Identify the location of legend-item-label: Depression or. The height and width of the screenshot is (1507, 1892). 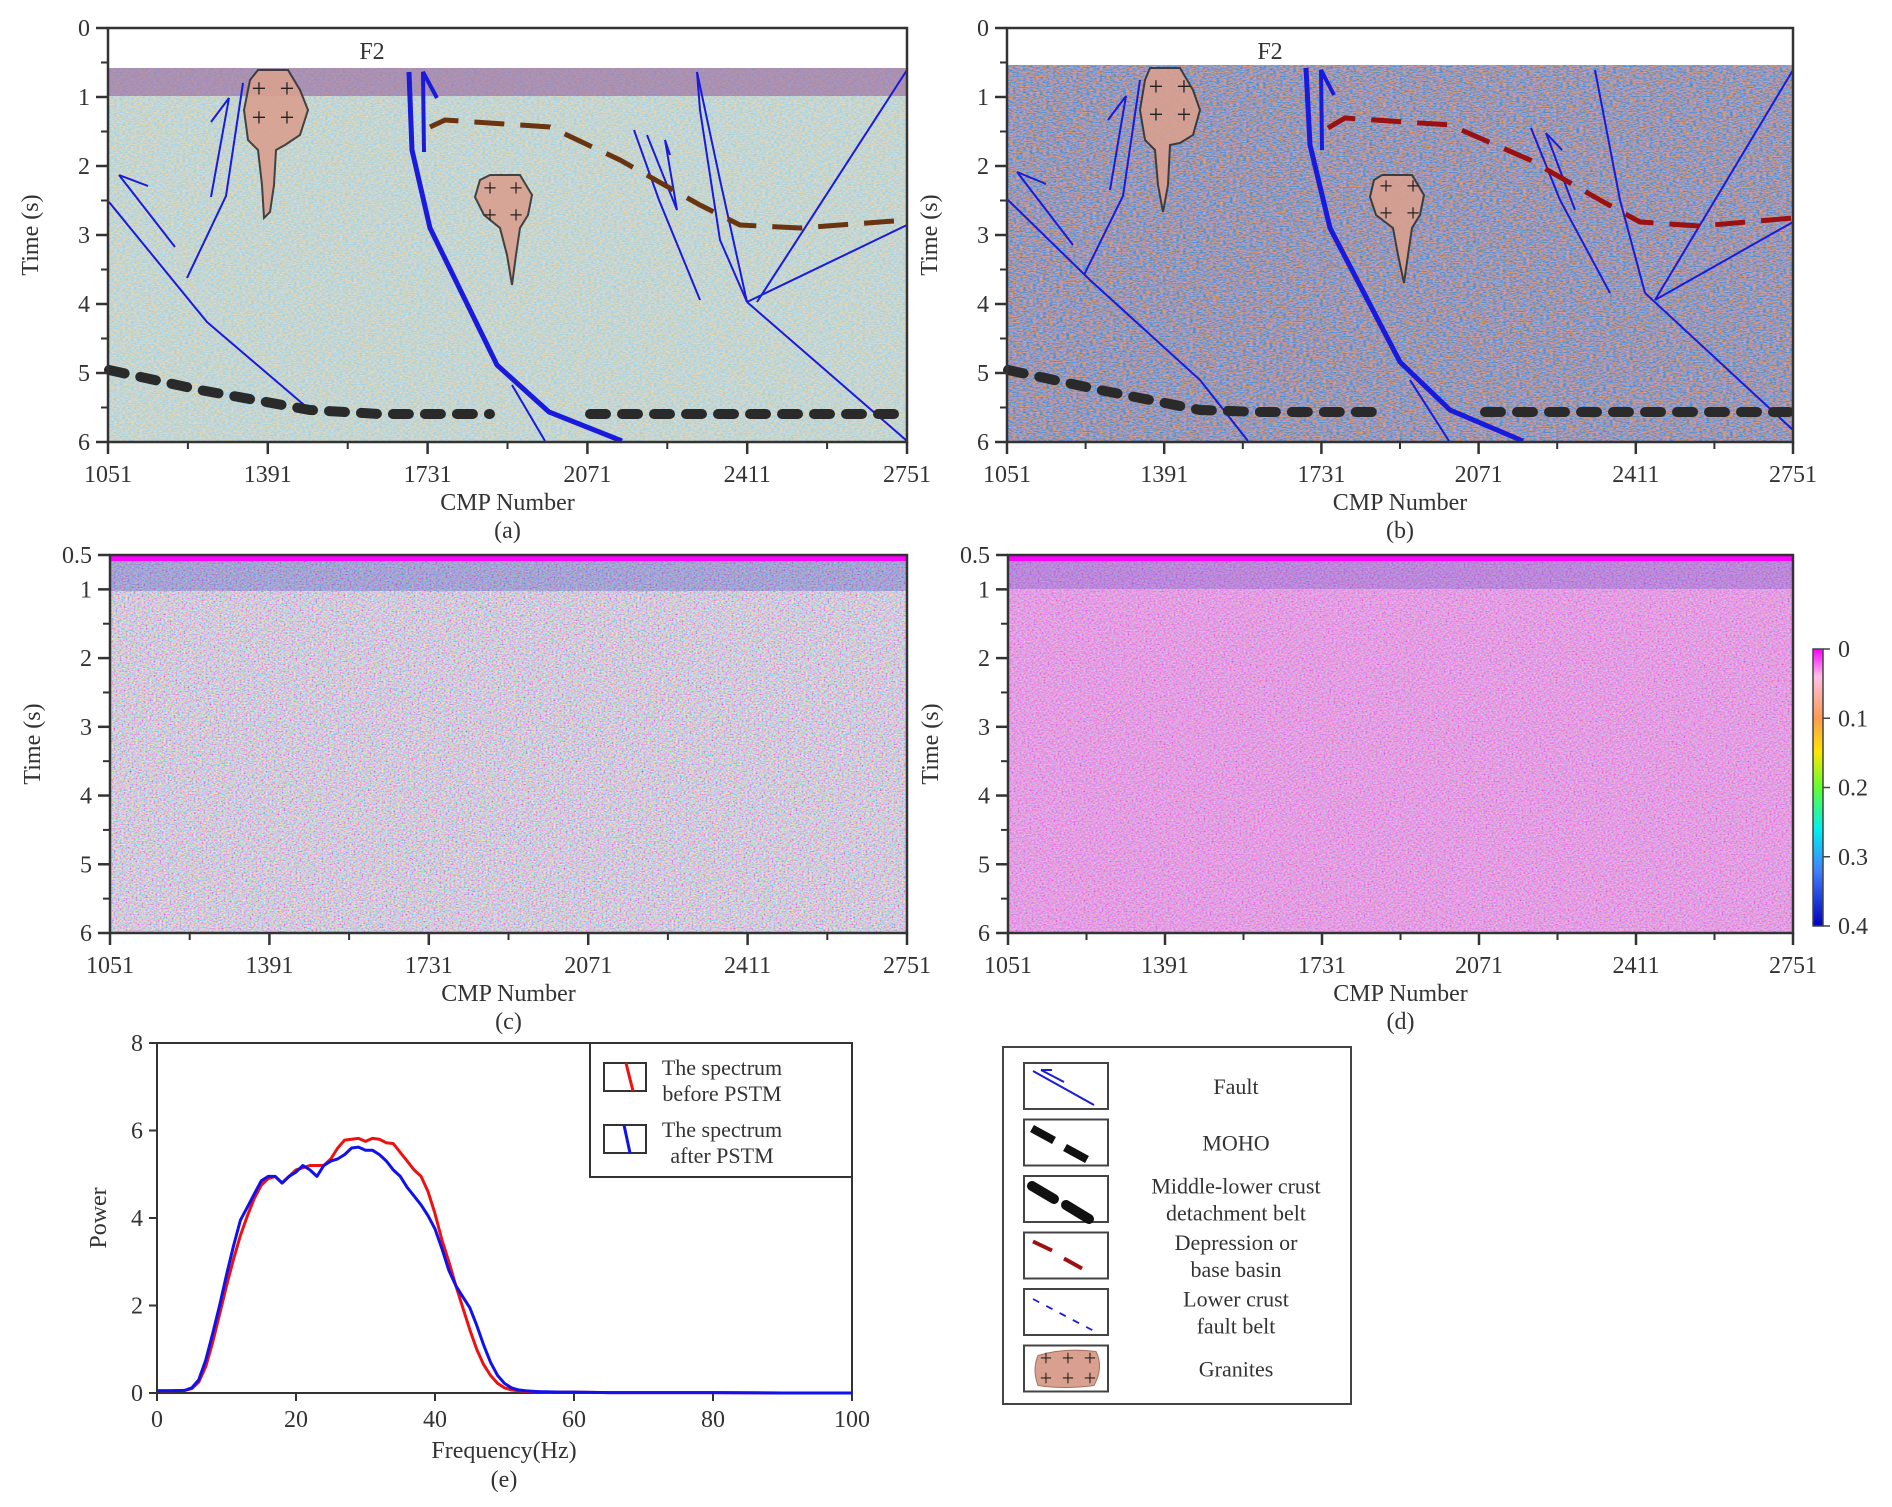
(1236, 1242).